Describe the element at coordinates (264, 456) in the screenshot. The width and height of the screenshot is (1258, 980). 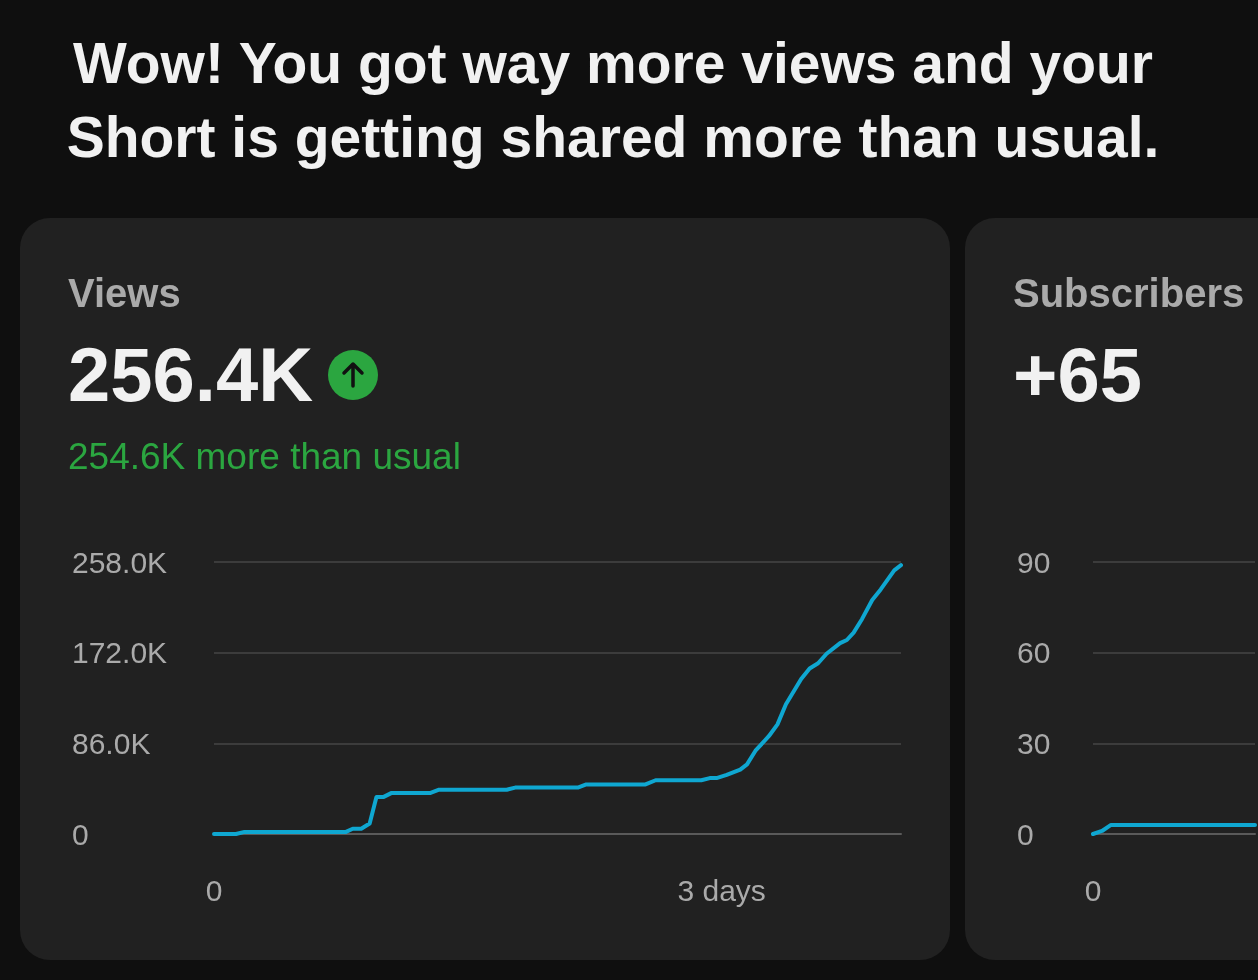
I see `text: 254.6K more than usual` at that location.